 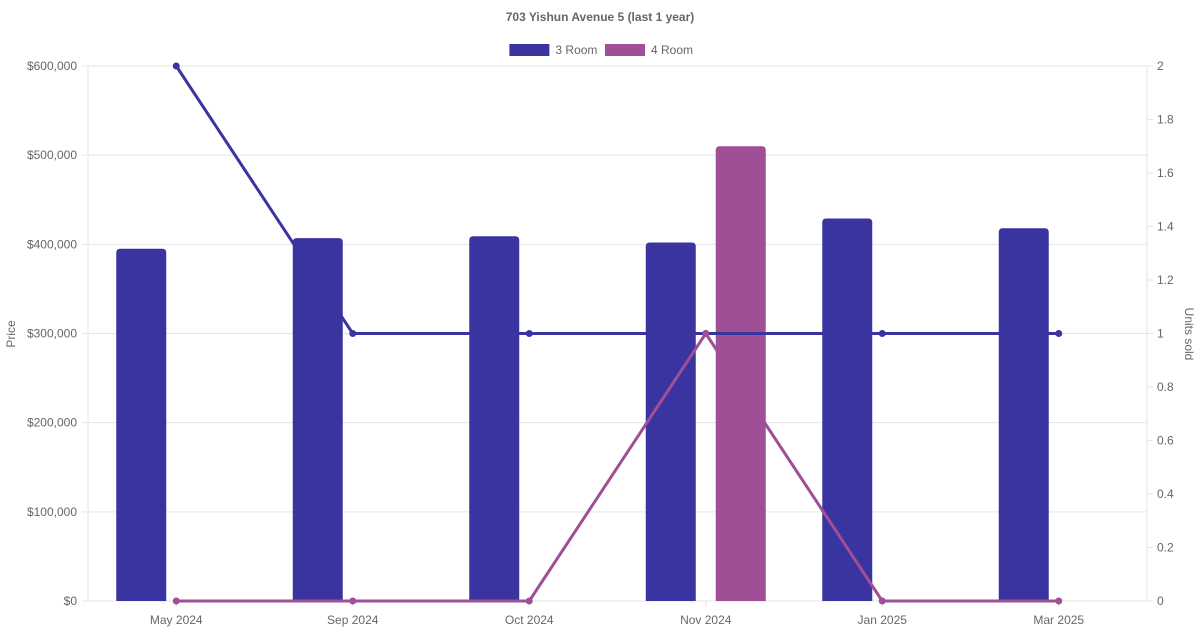 I want to click on right-tick-label: 0.8, so click(x=1165, y=387).